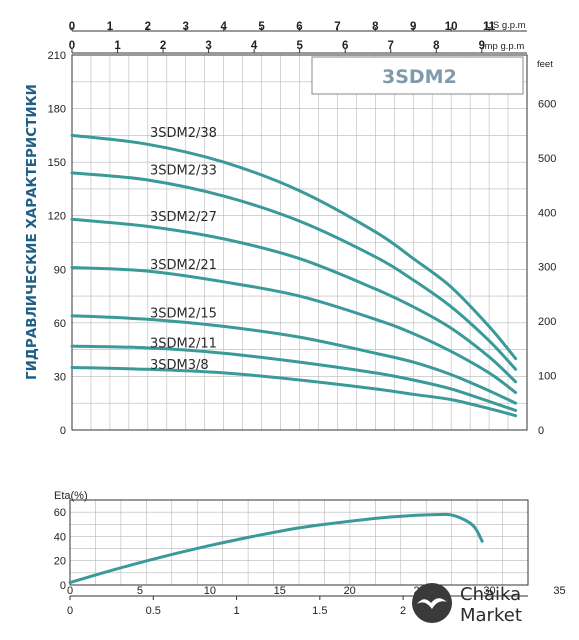 The image size is (579, 640). I want to click on eta-flow-tick-label: 15, so click(280, 591).